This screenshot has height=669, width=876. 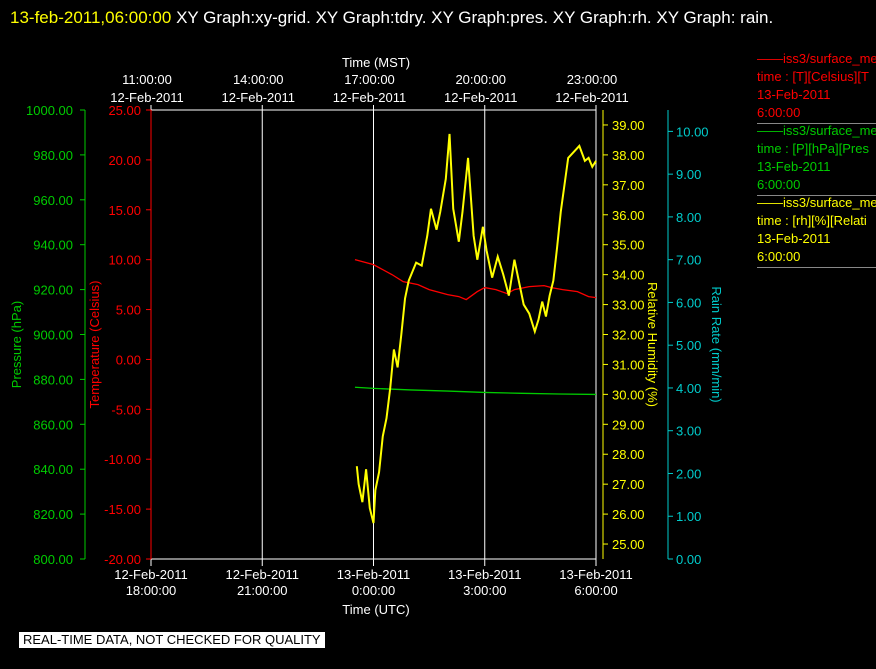 What do you see at coordinates (688, 516) in the screenshot?
I see `rain-tick-label: 1.00` at bounding box center [688, 516].